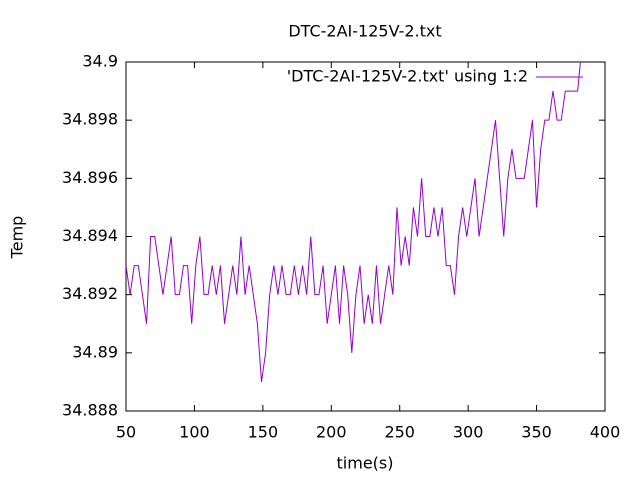 The image size is (640, 480). What do you see at coordinates (95, 351) in the screenshot?
I see `y-tick-label: 34.89` at bounding box center [95, 351].